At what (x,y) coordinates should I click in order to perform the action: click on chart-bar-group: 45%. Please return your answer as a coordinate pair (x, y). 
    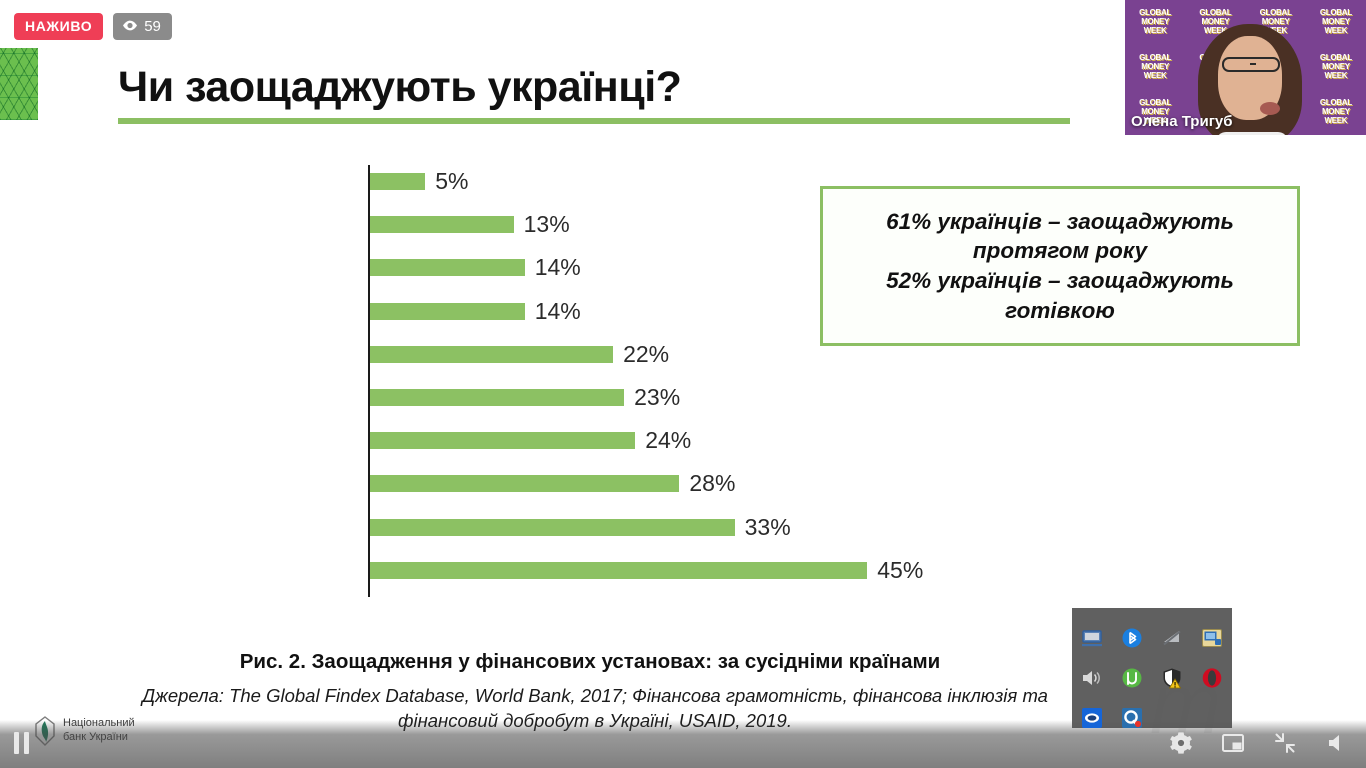
    Looking at the image, I should click on (646, 570).